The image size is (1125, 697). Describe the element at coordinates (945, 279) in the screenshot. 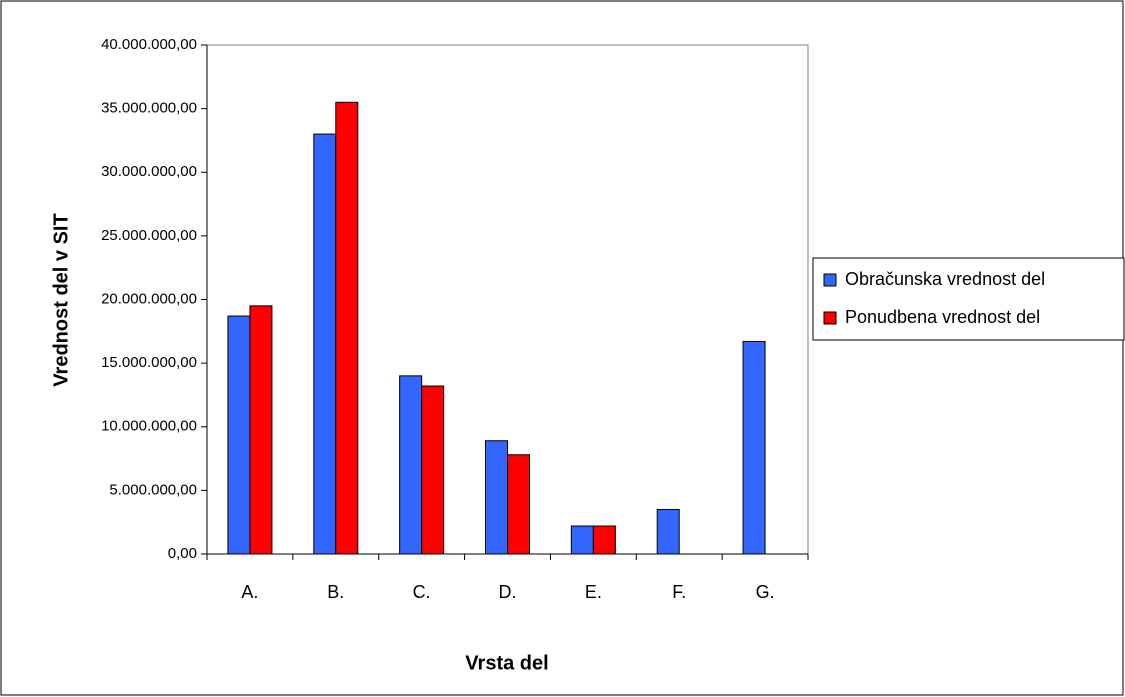

I see `legend-label: Obračunska vrednost del` at that location.